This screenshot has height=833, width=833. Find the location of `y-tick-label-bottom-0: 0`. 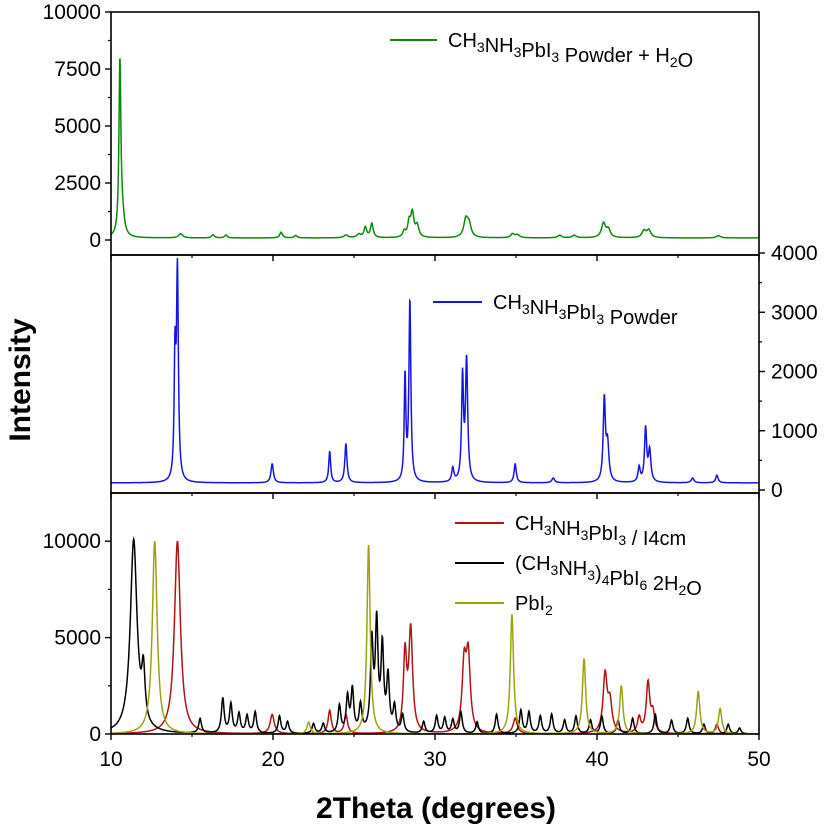

y-tick-label-bottom-0: 0 is located at coordinates (95, 734).